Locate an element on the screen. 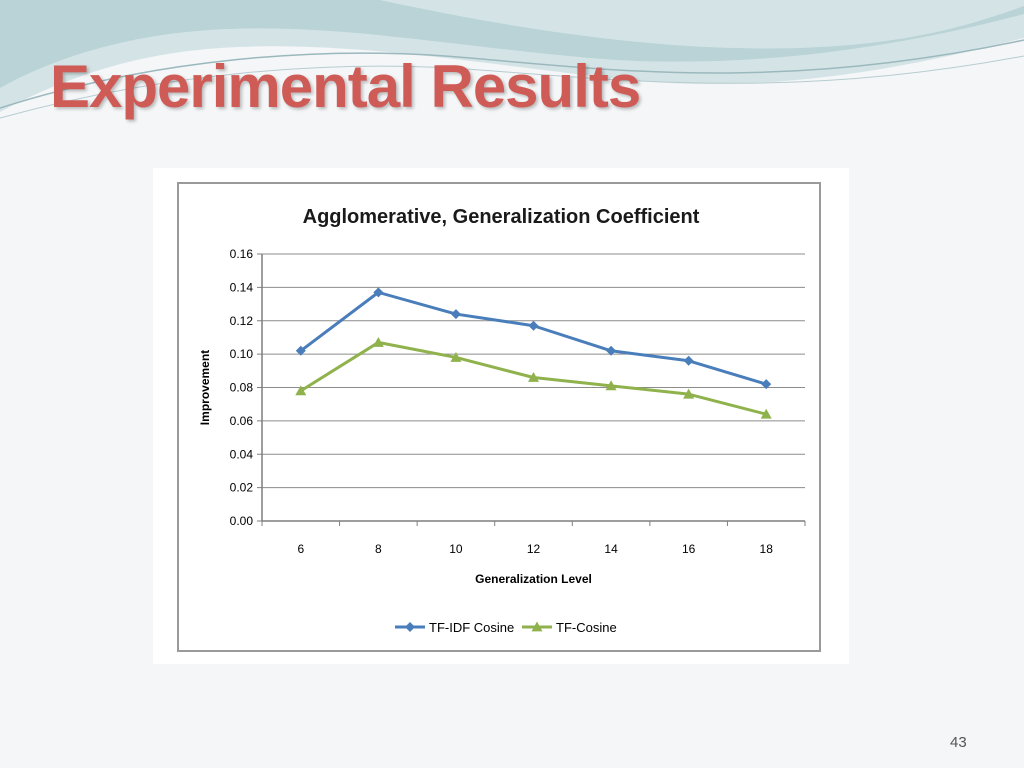 This screenshot has width=1024, height=768. x-tick-label: 10 is located at coordinates (456, 549).